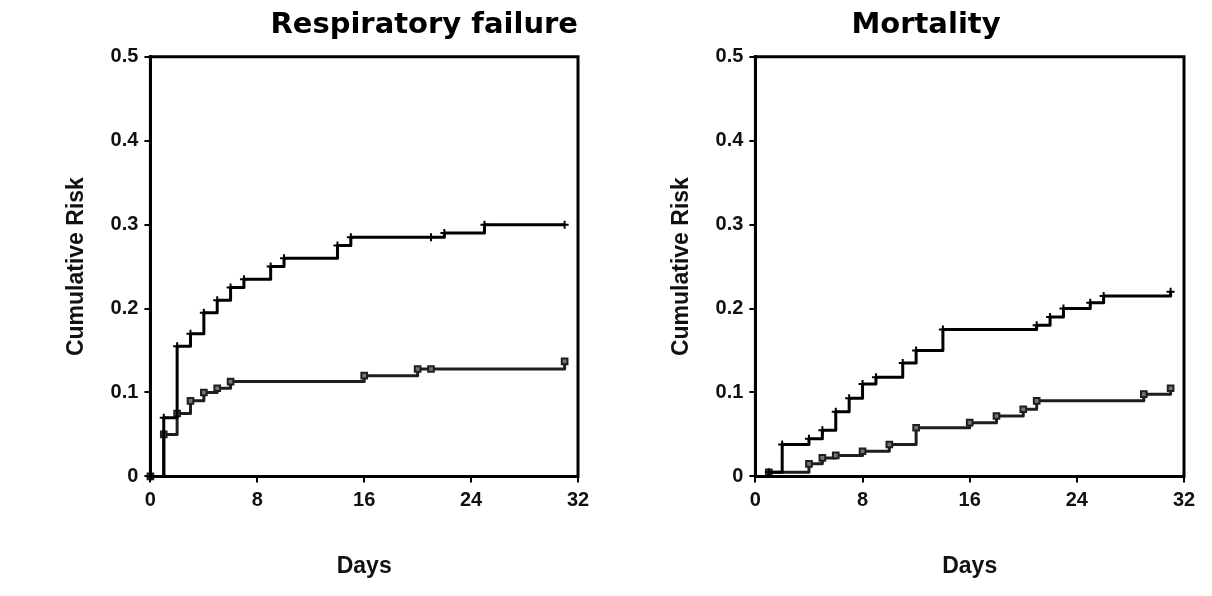  What do you see at coordinates (926, 22) in the screenshot?
I see `chart-title: Mortality` at bounding box center [926, 22].